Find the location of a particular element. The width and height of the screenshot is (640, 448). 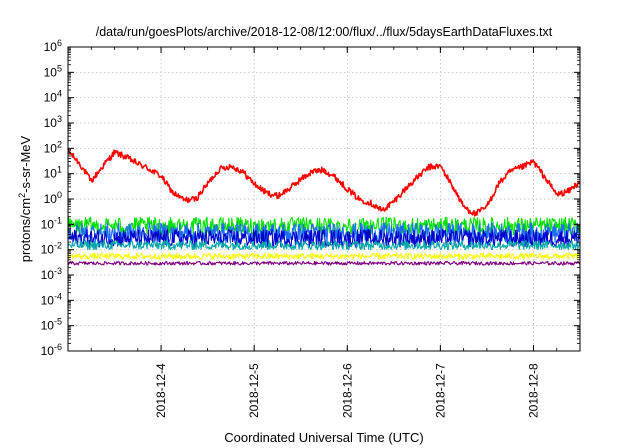

y-tick-label: 10⁻³ is located at coordinates (51, 274).